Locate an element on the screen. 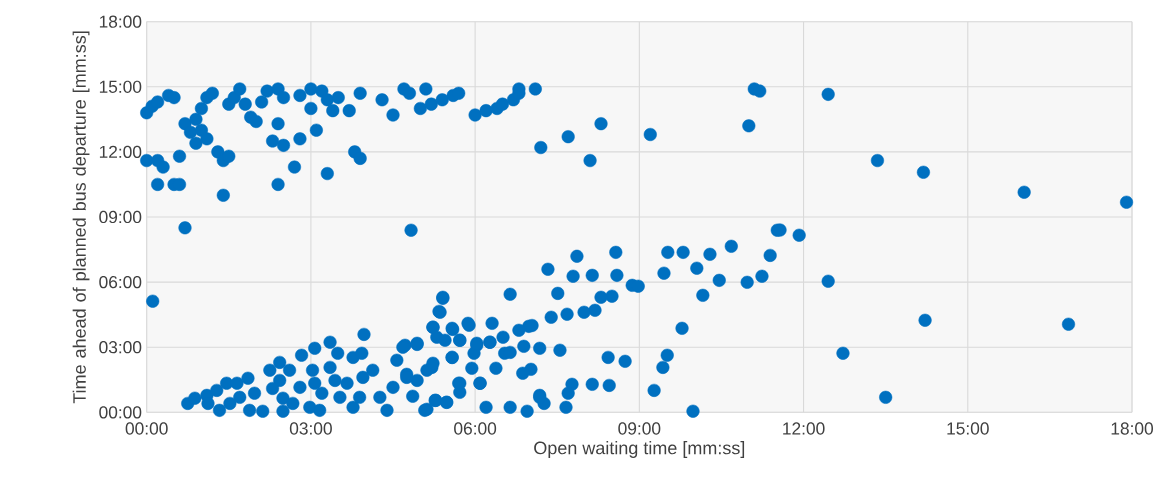  x-tick-label: 15:00 is located at coordinates (968, 428).